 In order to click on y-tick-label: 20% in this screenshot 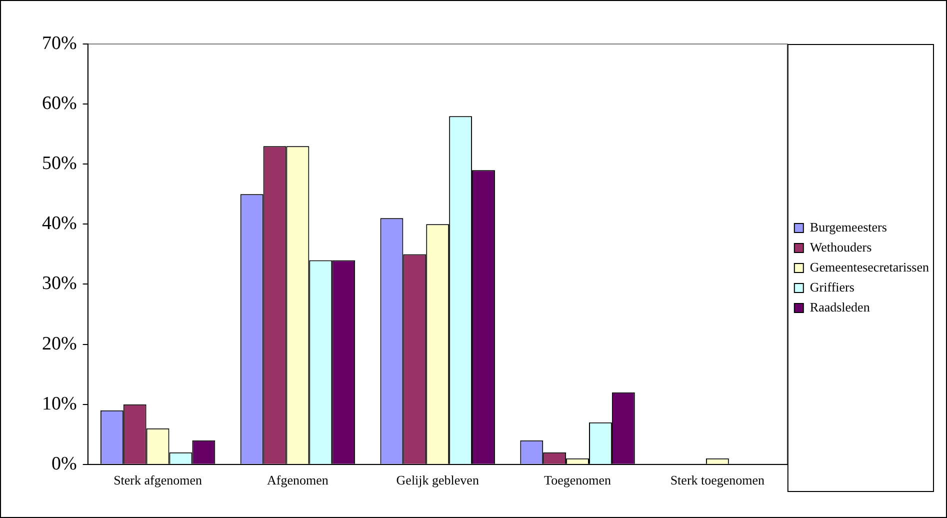, I will do `click(59, 343)`.